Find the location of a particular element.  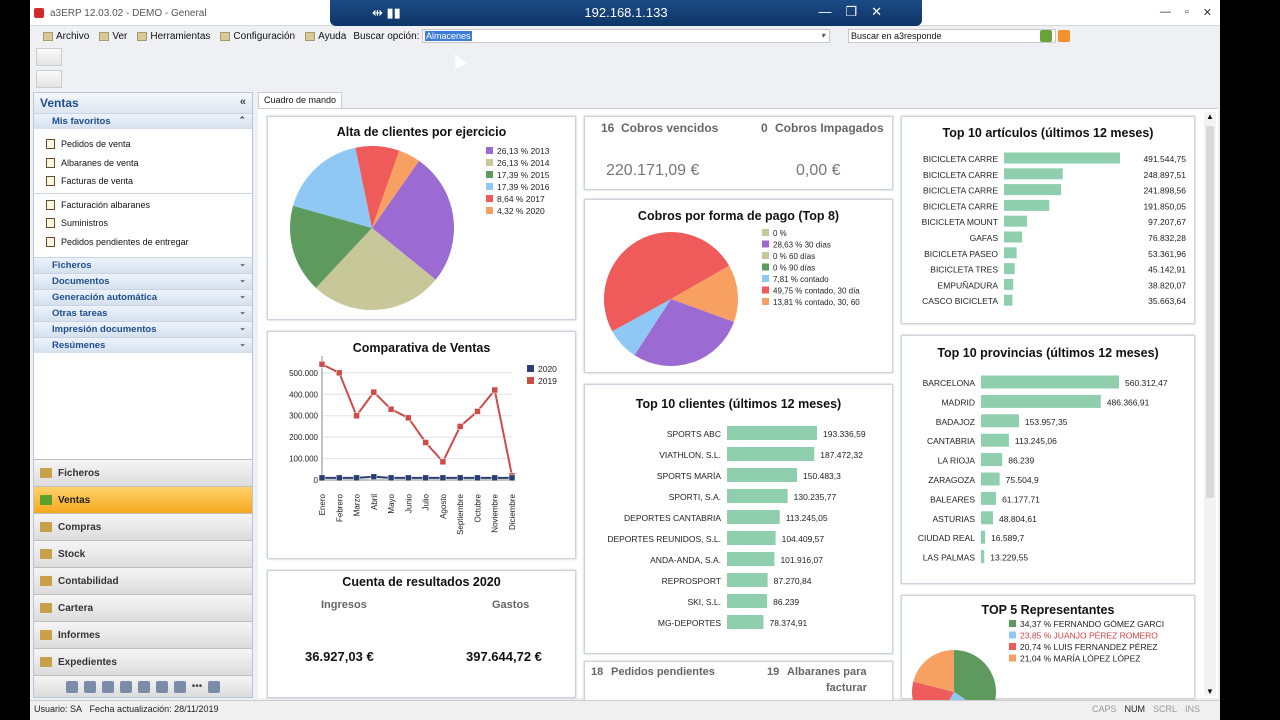

legend-label: 17,39 % 2015 is located at coordinates (523, 175).